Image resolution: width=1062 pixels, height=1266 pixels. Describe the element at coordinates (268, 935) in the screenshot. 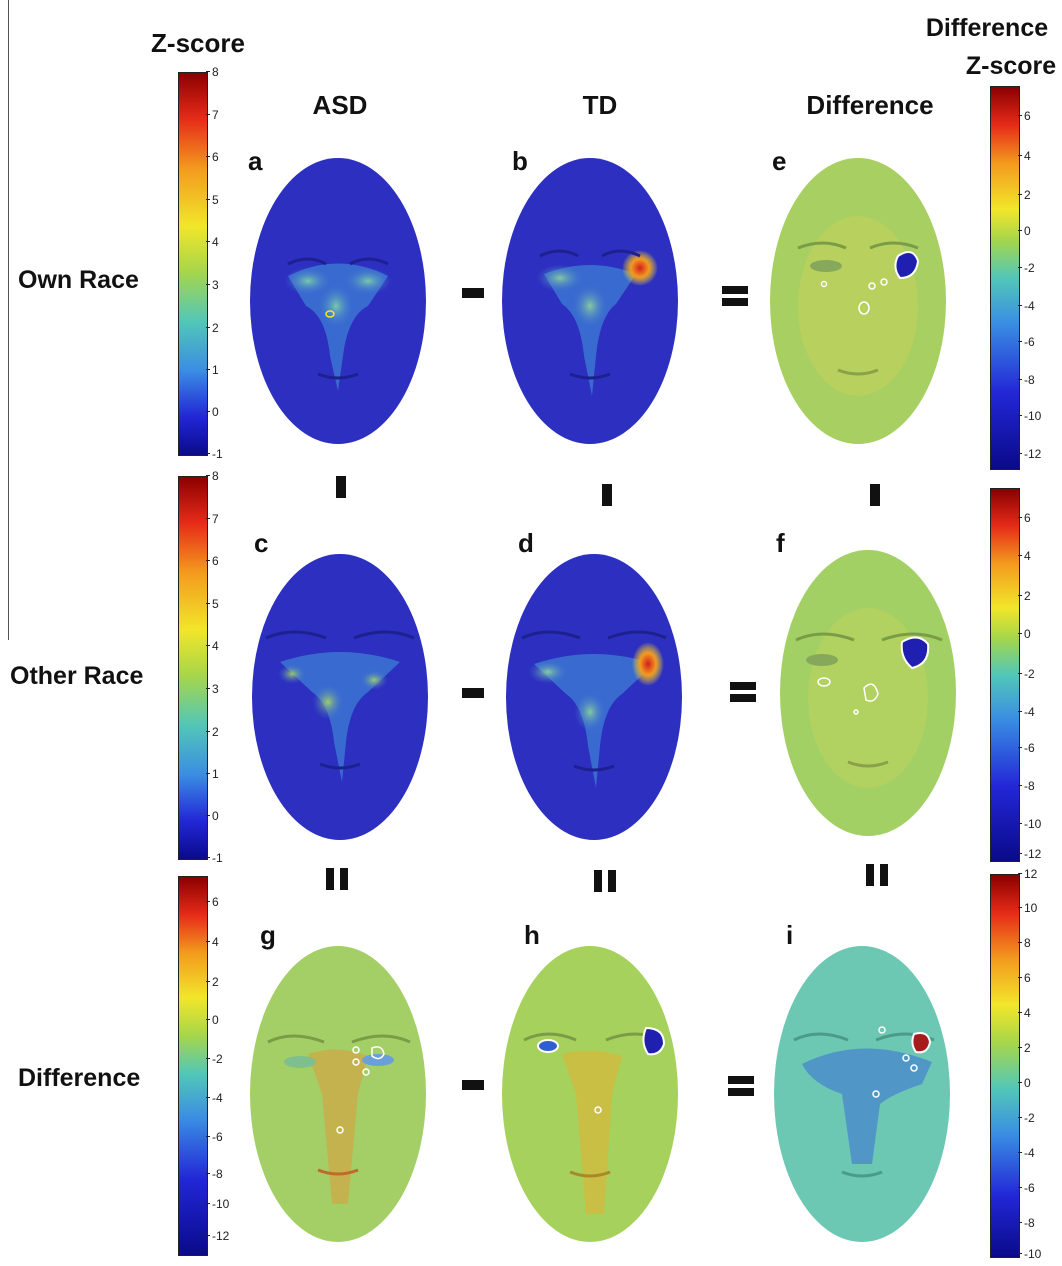

I see `panel-letter-g: g` at that location.